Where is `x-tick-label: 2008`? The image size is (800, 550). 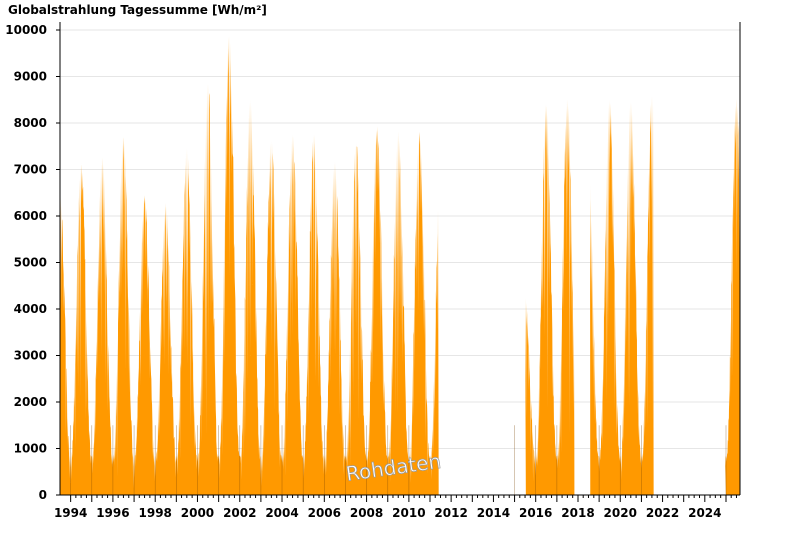
x-tick-label: 2008 is located at coordinates (366, 513).